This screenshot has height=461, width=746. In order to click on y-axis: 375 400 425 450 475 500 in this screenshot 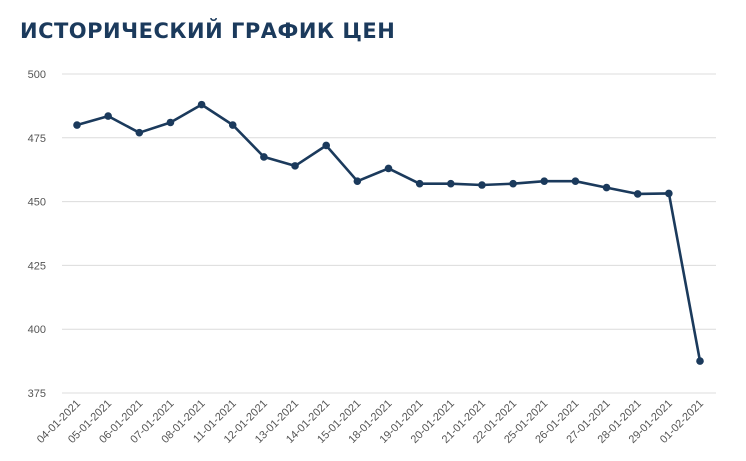, I will do `click(37, 234)`.